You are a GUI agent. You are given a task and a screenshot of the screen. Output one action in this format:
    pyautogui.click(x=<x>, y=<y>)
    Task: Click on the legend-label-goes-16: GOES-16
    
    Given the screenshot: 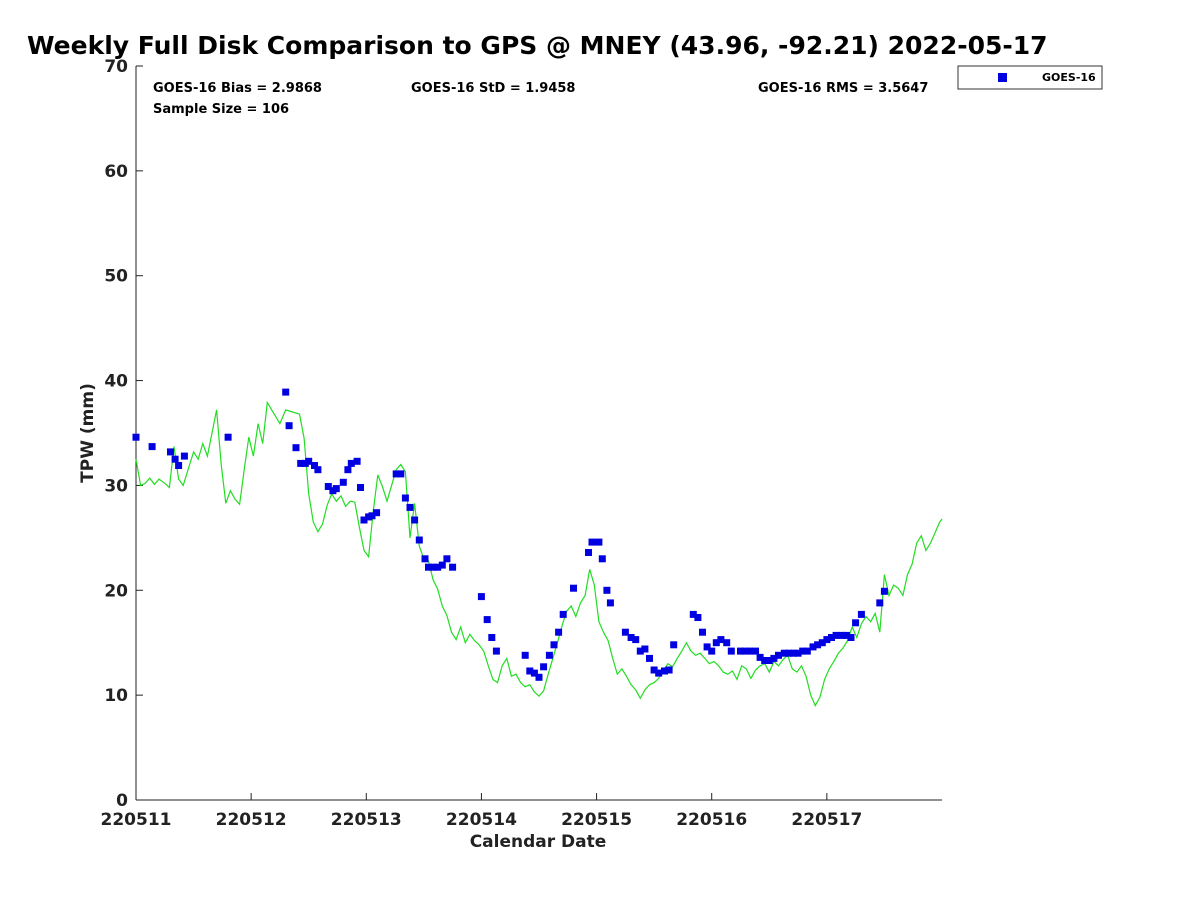 What is the action you would take?
    pyautogui.click(x=1069, y=77)
    